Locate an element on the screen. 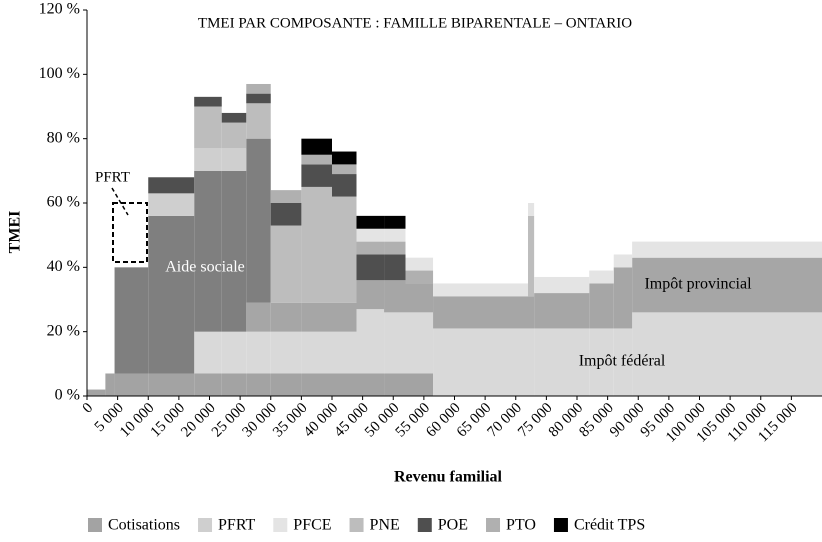  y-tick-label: 40 % is located at coordinates (63, 266).